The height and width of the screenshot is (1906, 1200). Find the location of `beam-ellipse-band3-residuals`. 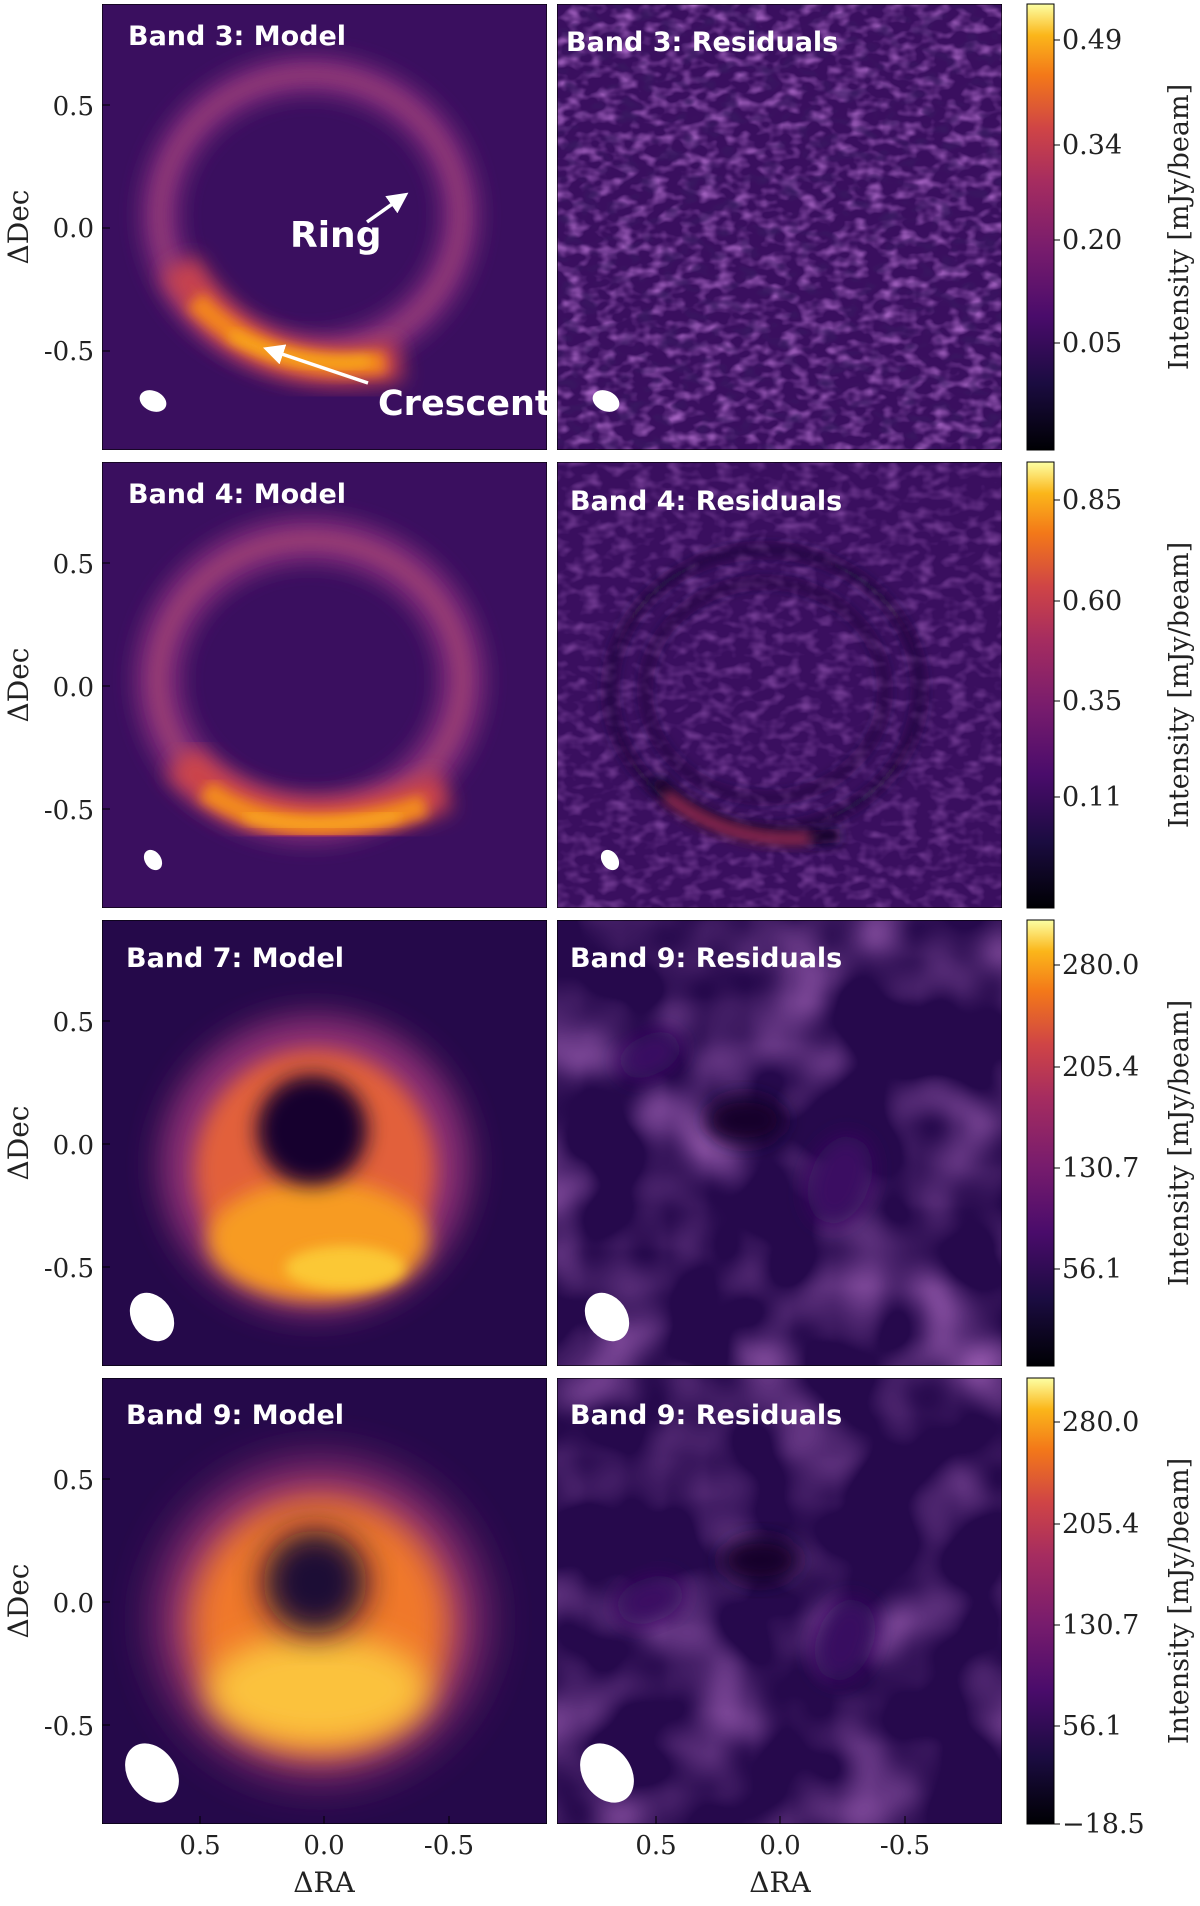

beam-ellipse-band3-residuals is located at coordinates (606, 401).